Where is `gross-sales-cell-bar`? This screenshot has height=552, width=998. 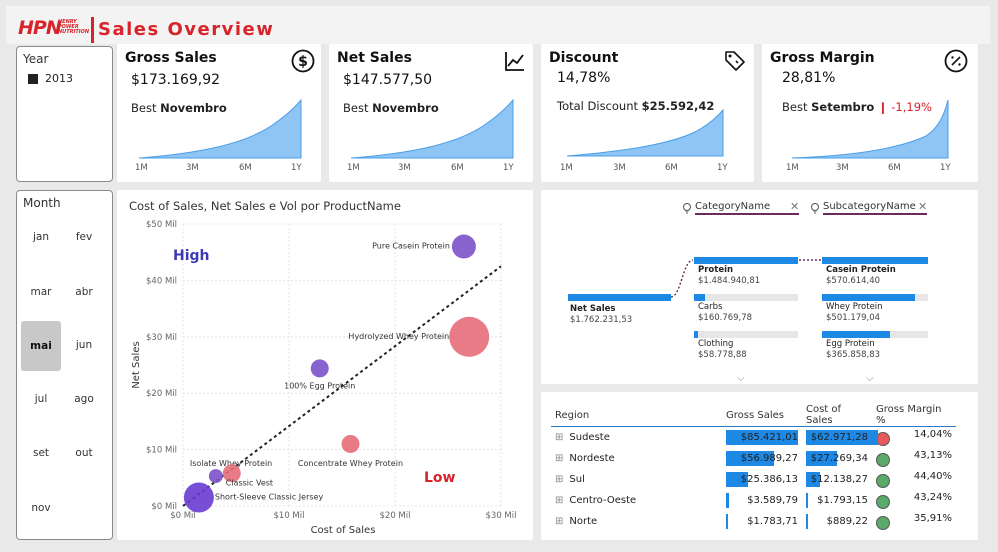
gross-sales-cell-bar is located at coordinates (762, 437).